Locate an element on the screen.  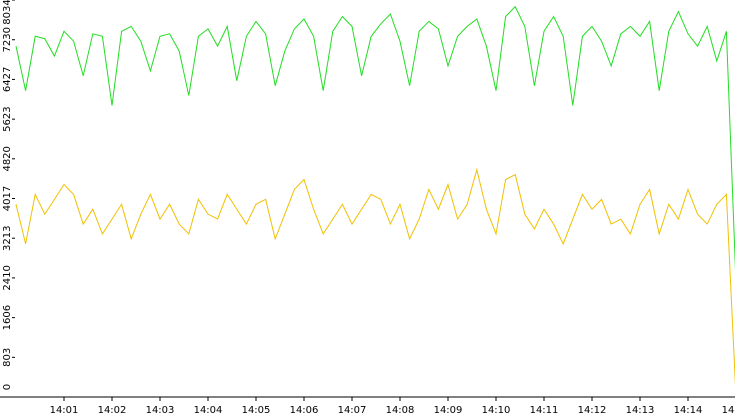
y-tick-label: 2410 is located at coordinates (7, 277).